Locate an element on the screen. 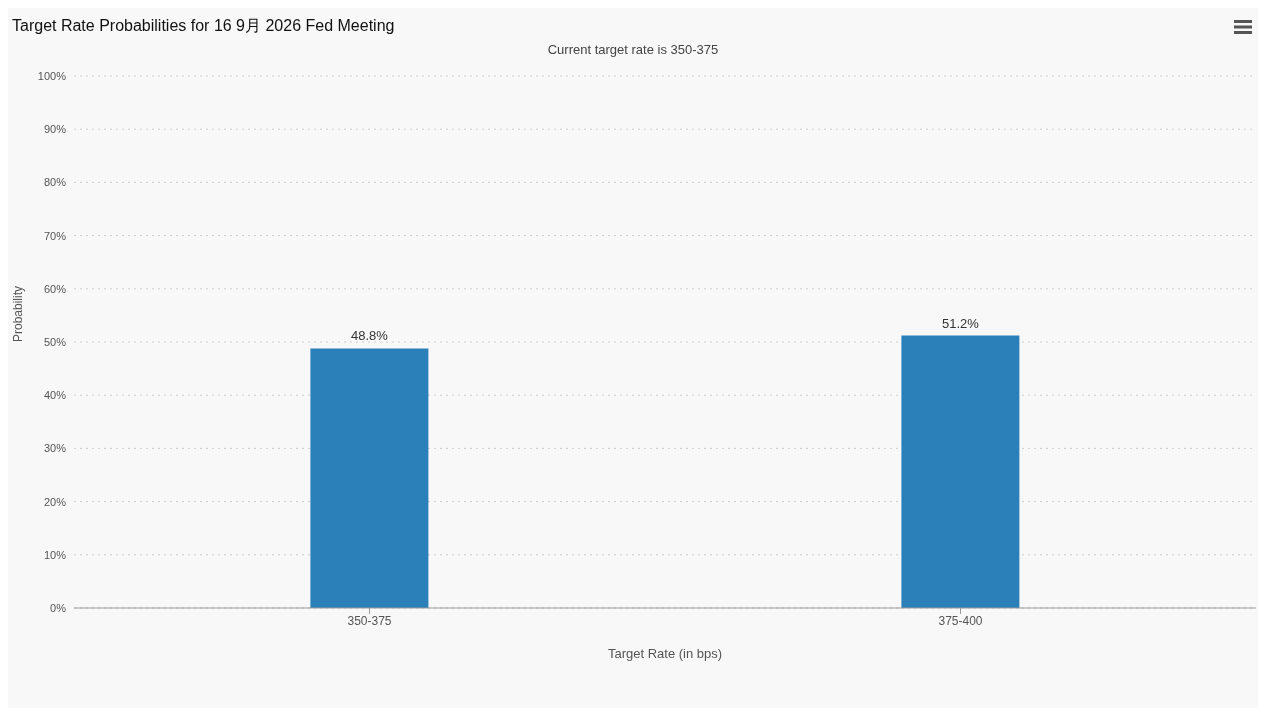 The height and width of the screenshot is (719, 1267). chart-subtitle: Current target rate is 350-375 is located at coordinates (633, 49).